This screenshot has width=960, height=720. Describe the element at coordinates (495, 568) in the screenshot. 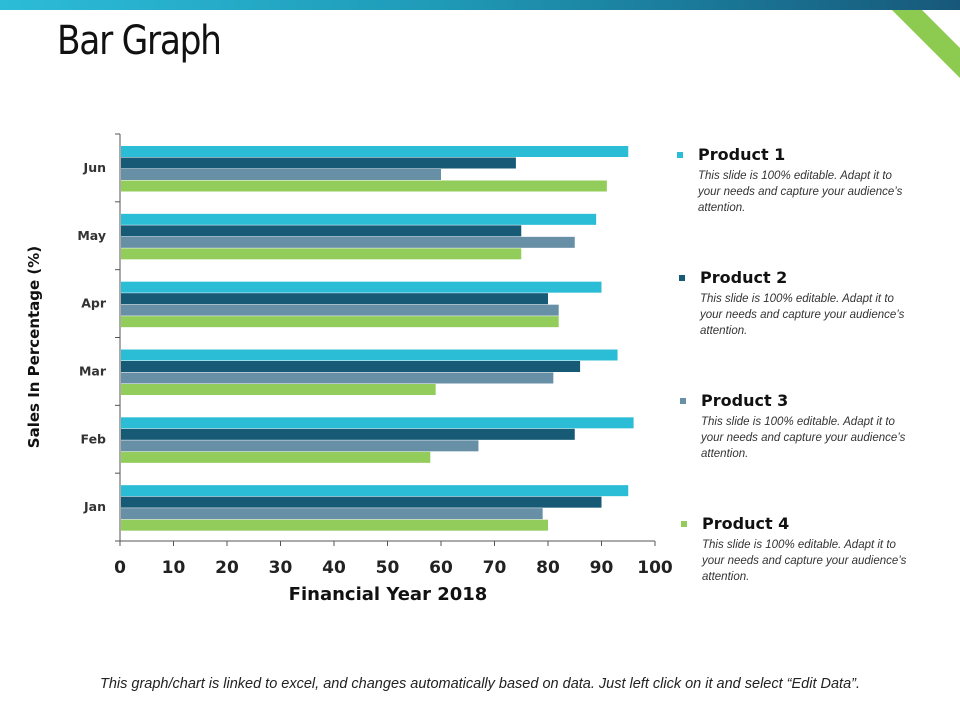

I see `x-tick-label: 70` at that location.